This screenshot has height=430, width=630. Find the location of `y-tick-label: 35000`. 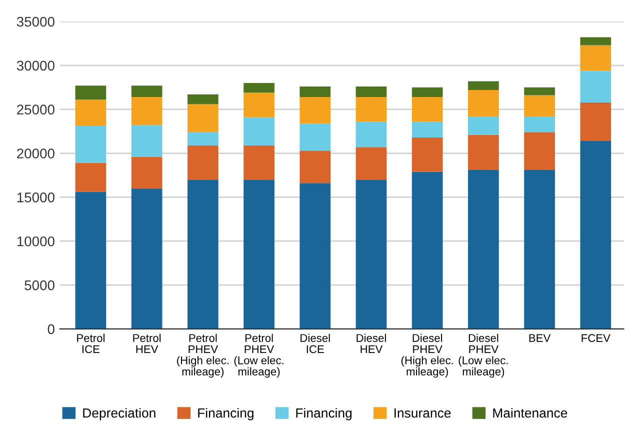

y-tick-label: 35000 is located at coordinates (35, 21).